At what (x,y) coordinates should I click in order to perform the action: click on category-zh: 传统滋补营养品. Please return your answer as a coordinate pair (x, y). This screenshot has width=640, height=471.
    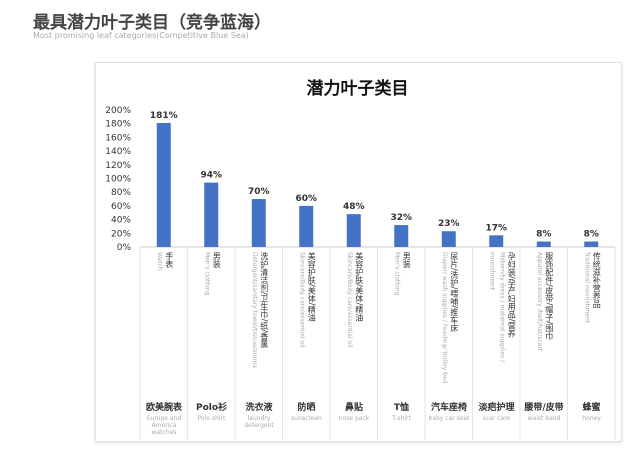
    Looking at the image, I should click on (597, 280).